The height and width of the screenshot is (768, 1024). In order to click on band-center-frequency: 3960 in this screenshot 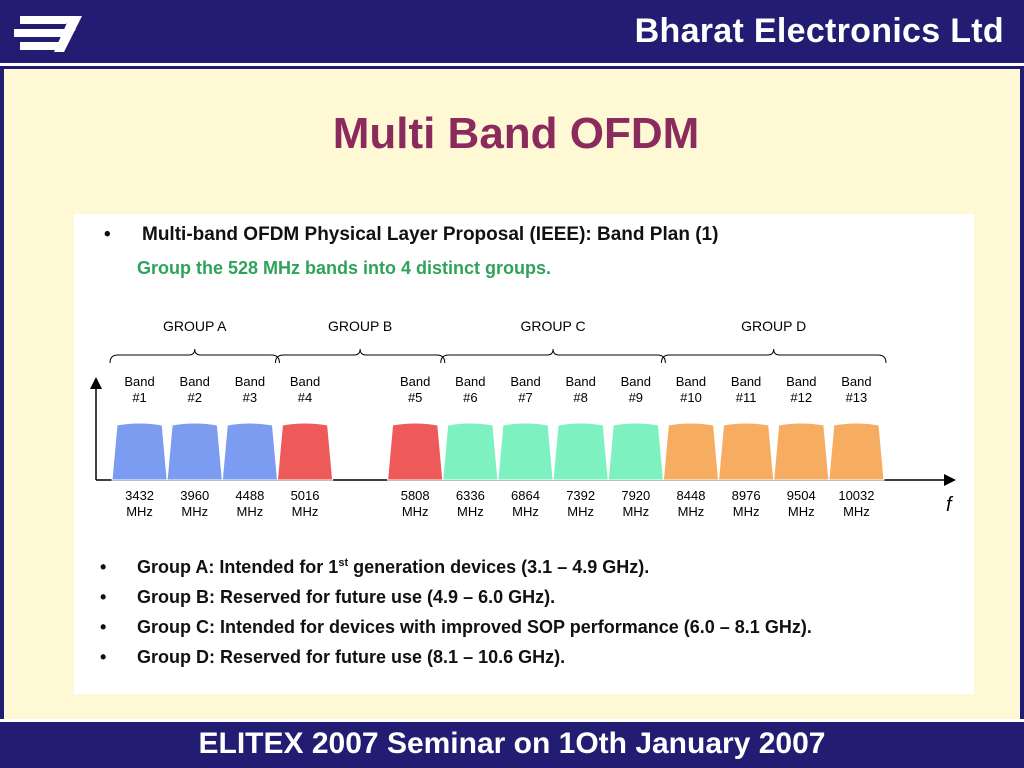, I will do `click(194, 495)`.